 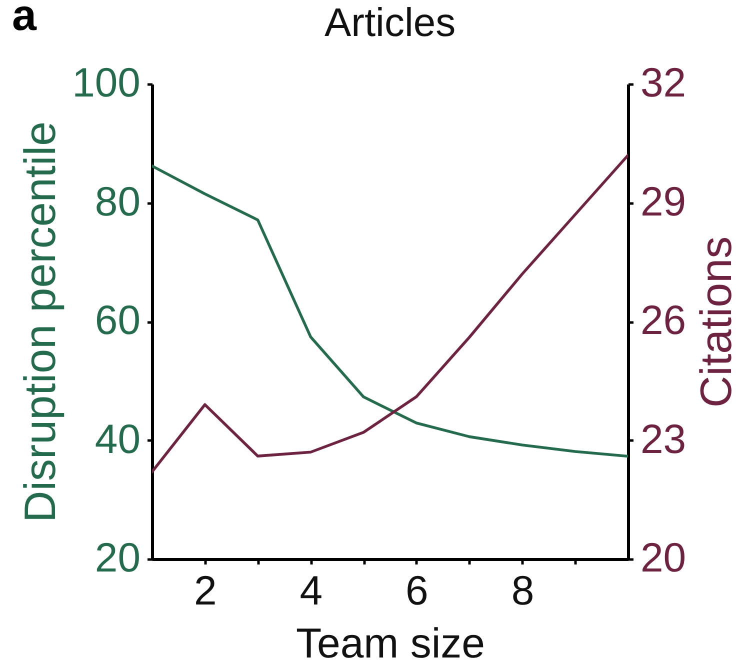 What do you see at coordinates (522, 591) in the screenshot?
I see `x-tick-label: 8` at bounding box center [522, 591].